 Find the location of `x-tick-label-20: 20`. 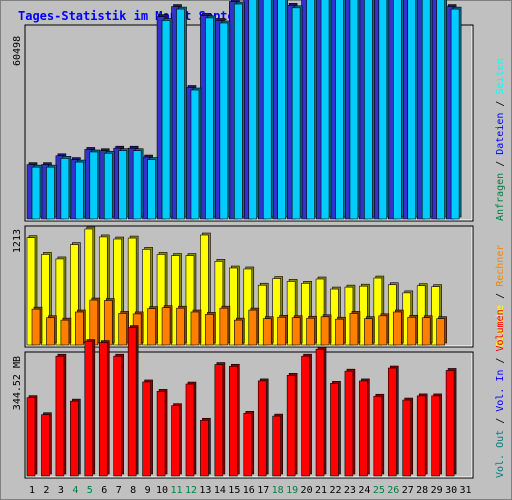

x-tick-label-20: 20 is located at coordinates (307, 490).